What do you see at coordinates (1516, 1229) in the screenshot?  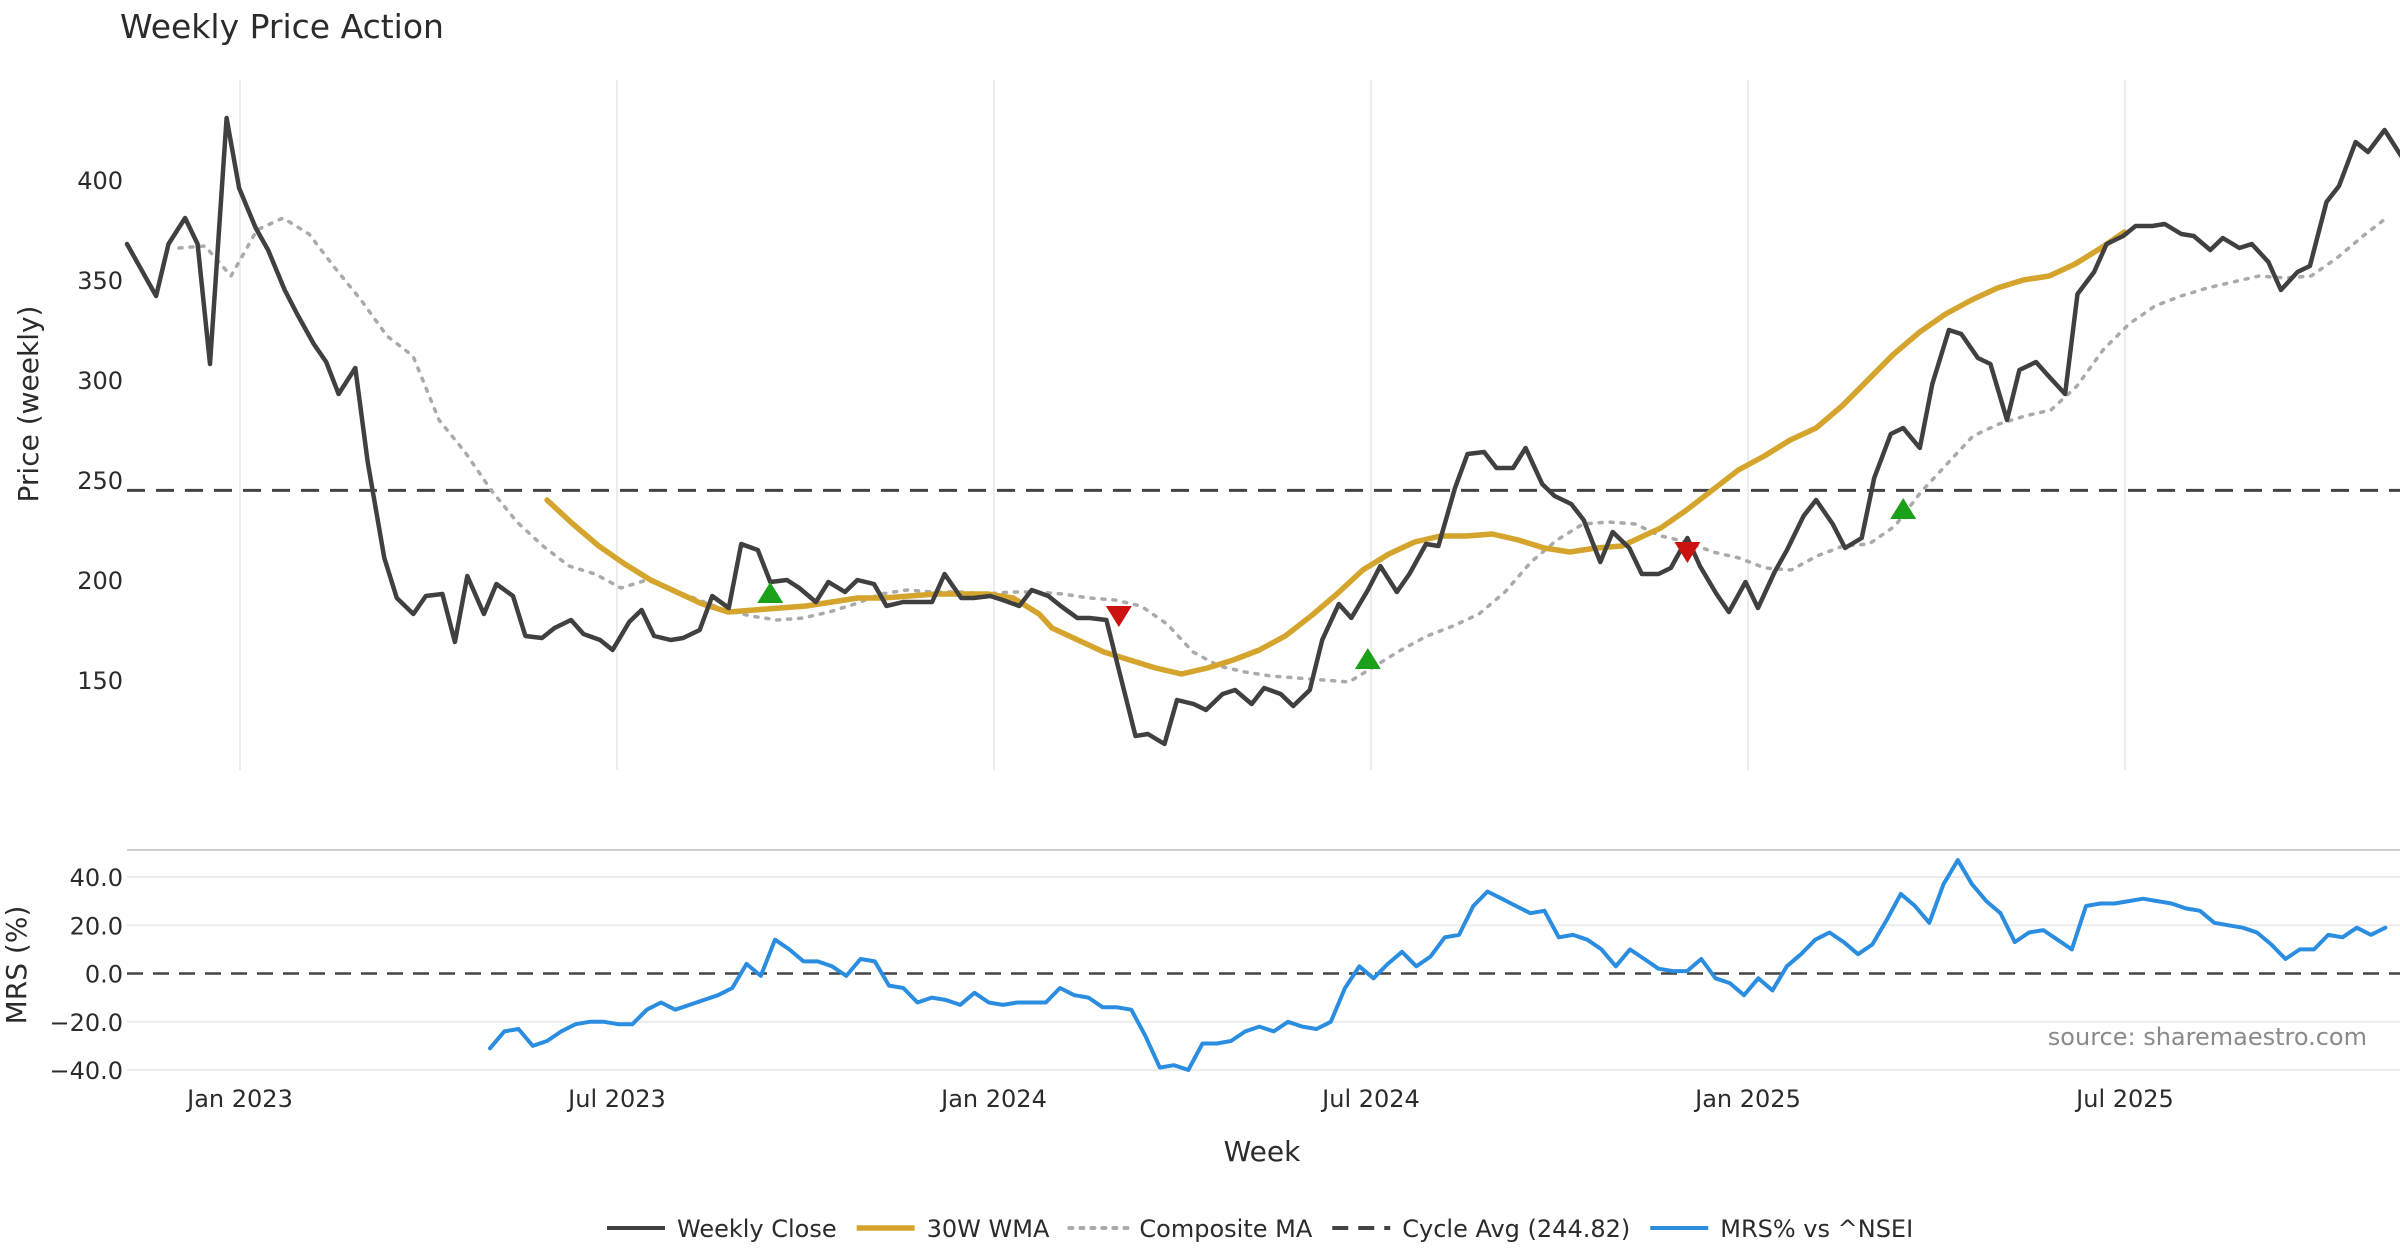 I see `legend-label-cycle: Cycle Avg (244.82)` at bounding box center [1516, 1229].